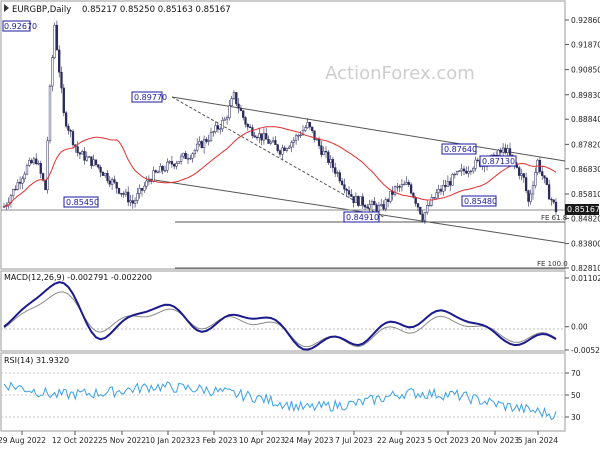  What do you see at coordinates (309, 440) in the screenshot?
I see `x-tick-label: 24 May 2023` at bounding box center [309, 440].